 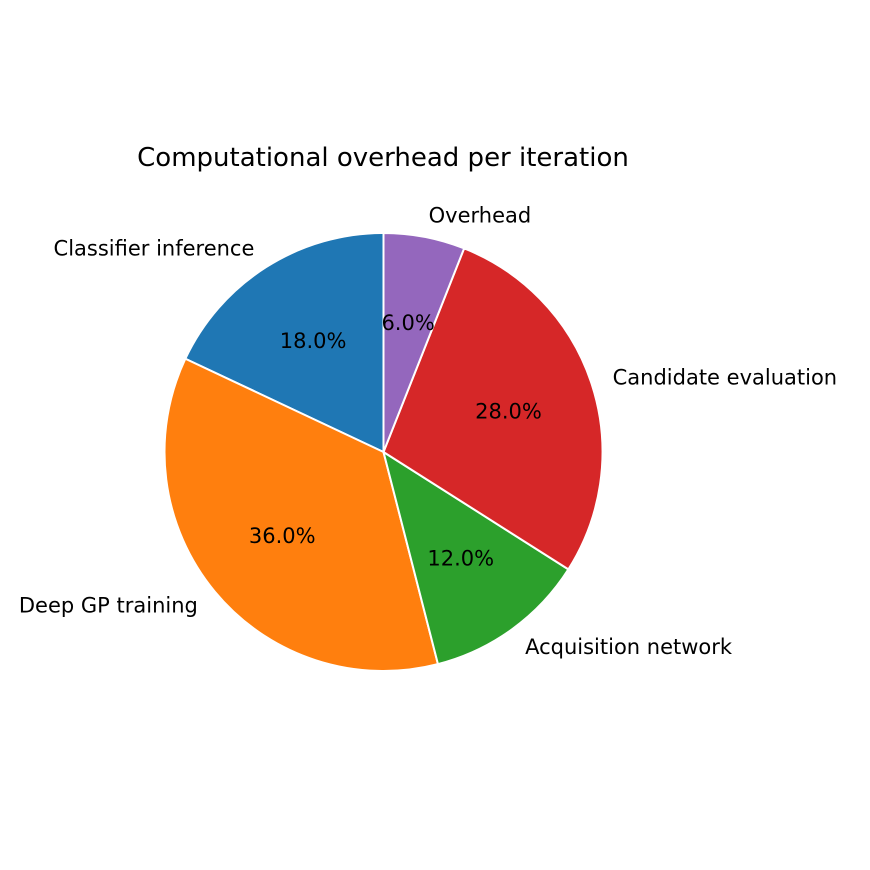 I want to click on slice-pct-label-4: 6.0%, so click(x=407, y=323).